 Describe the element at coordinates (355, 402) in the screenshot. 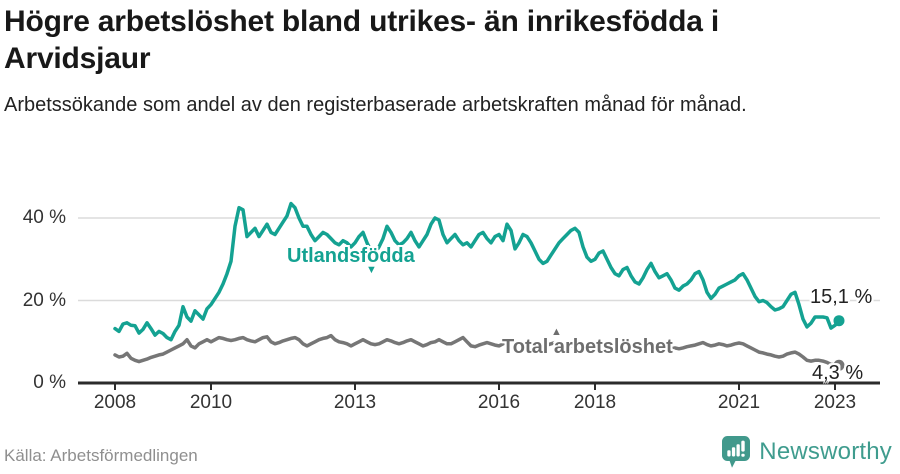

I see `x-axis-tick-label: 2013` at that location.